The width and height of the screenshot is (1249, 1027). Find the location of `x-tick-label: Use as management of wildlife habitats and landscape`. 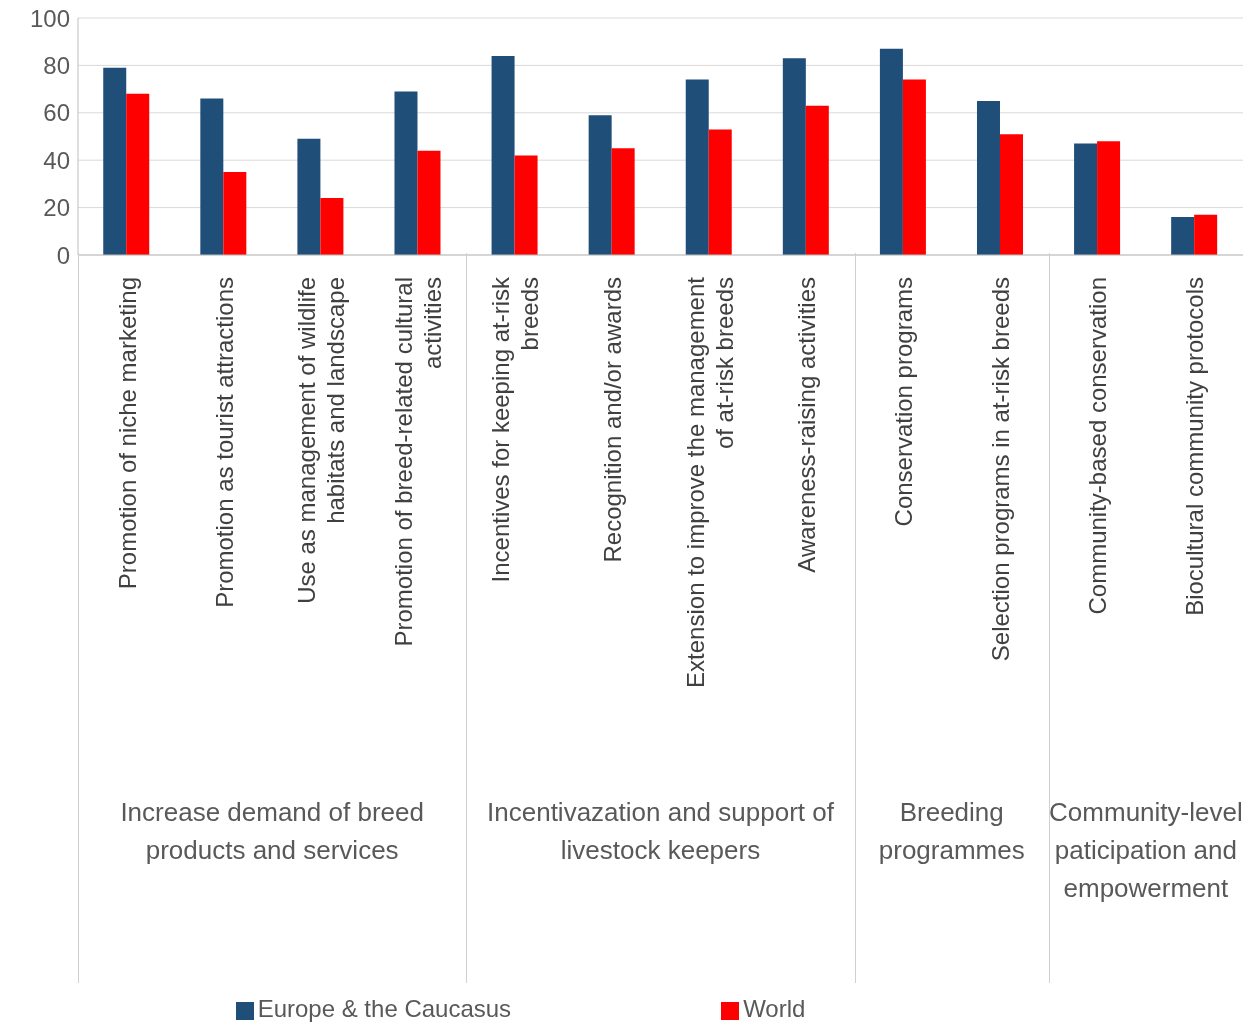

x-tick-label: Use as management of wildlife habitats and landscape is located at coordinates (321, 440).